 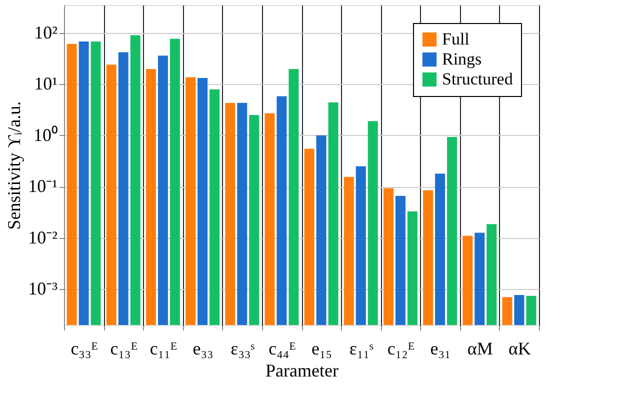 What do you see at coordinates (14, 165) in the screenshot?
I see `y-axis-title: Sensitivity ϒᵢ/a.u.` at bounding box center [14, 165].